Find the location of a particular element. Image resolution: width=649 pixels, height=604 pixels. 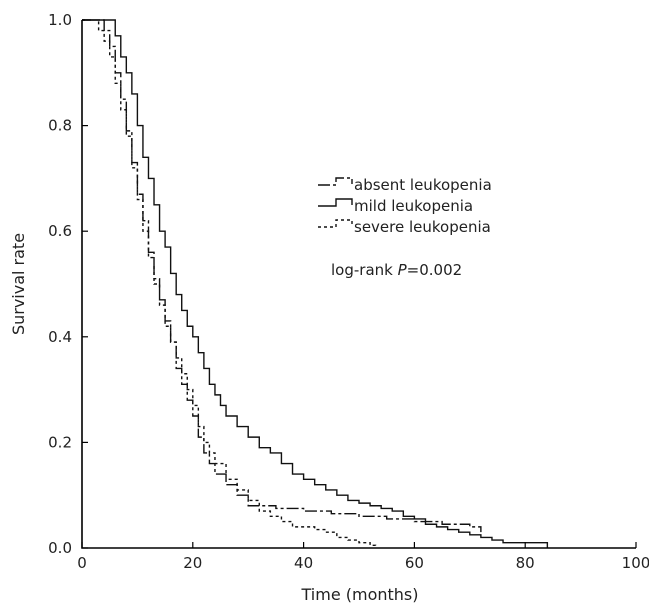

legend-label: mild leukopenia is located at coordinates (413, 206).